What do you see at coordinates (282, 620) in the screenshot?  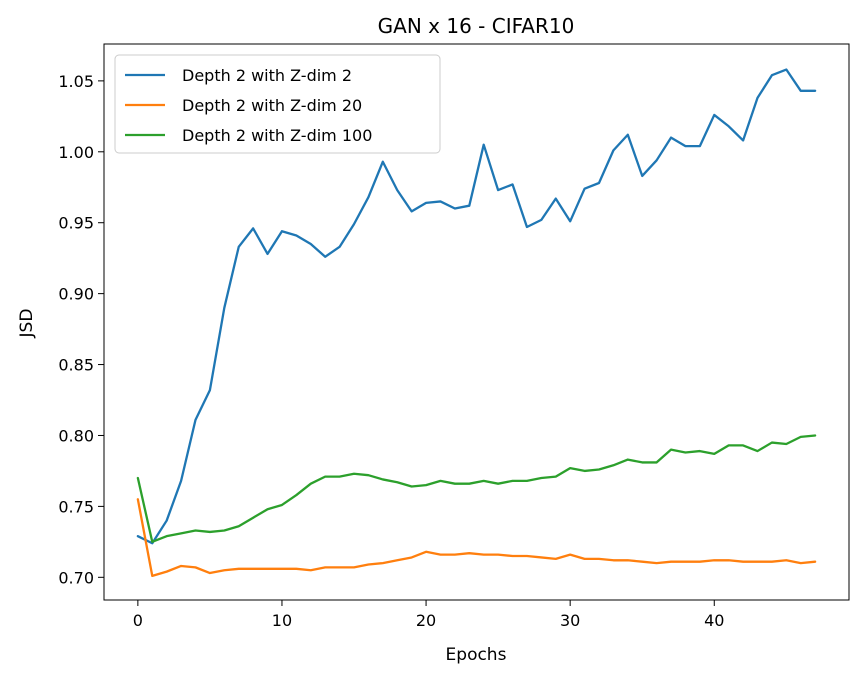 I see `x-tick-label: 10` at bounding box center [282, 620].